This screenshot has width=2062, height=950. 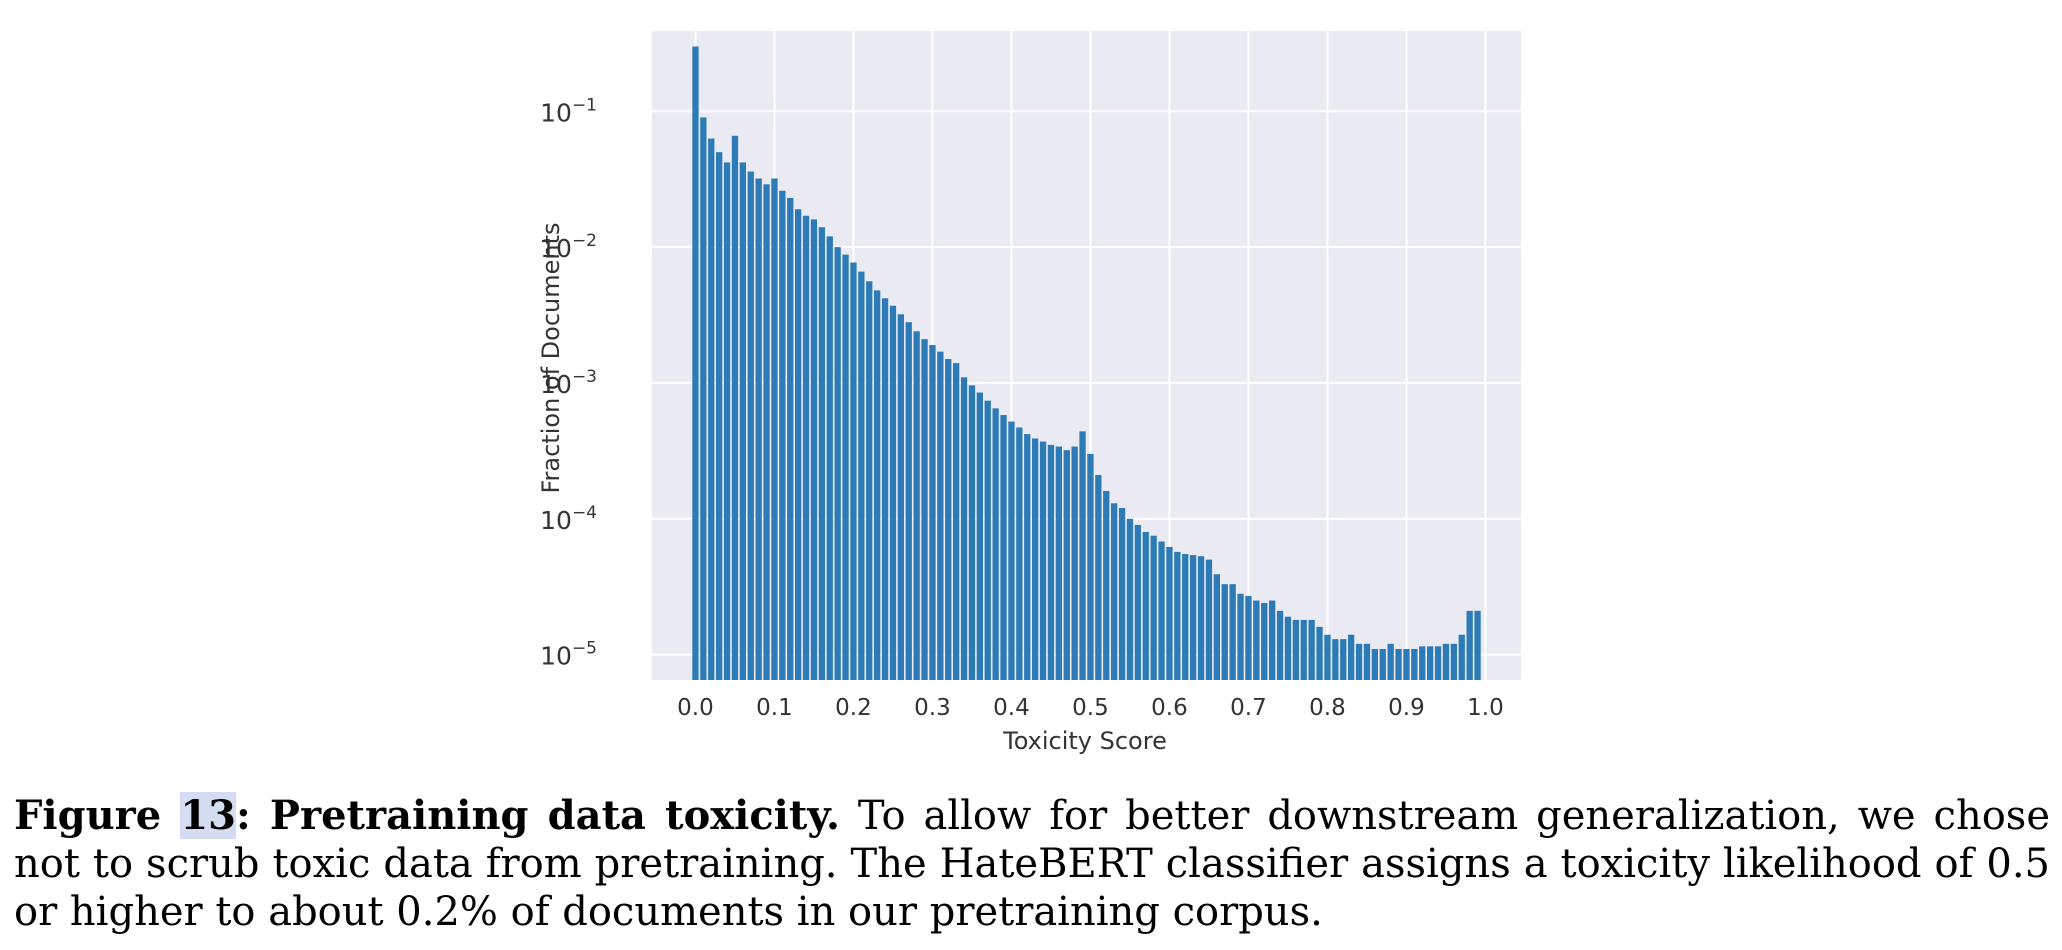 I want to click on x-tick-label: 0.0, so click(x=695, y=708).